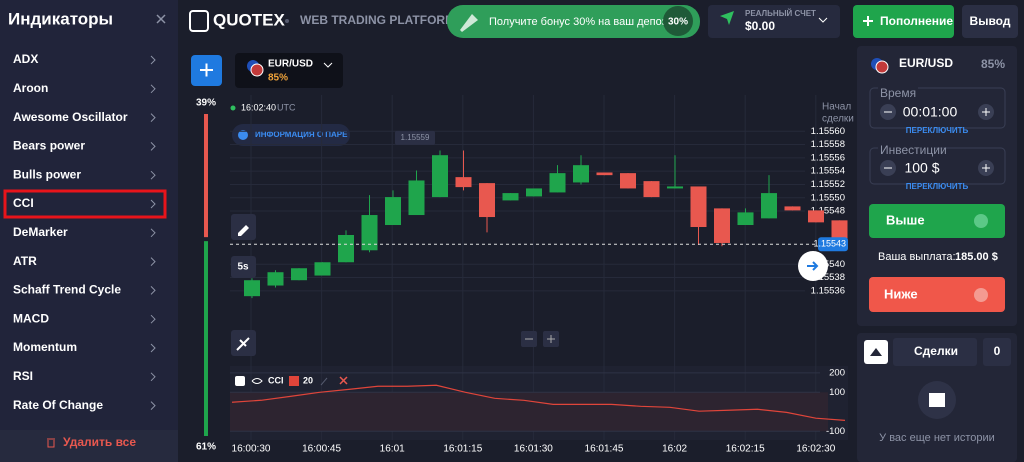  I want to click on x-tick-label: 16:00:45, so click(321, 449).